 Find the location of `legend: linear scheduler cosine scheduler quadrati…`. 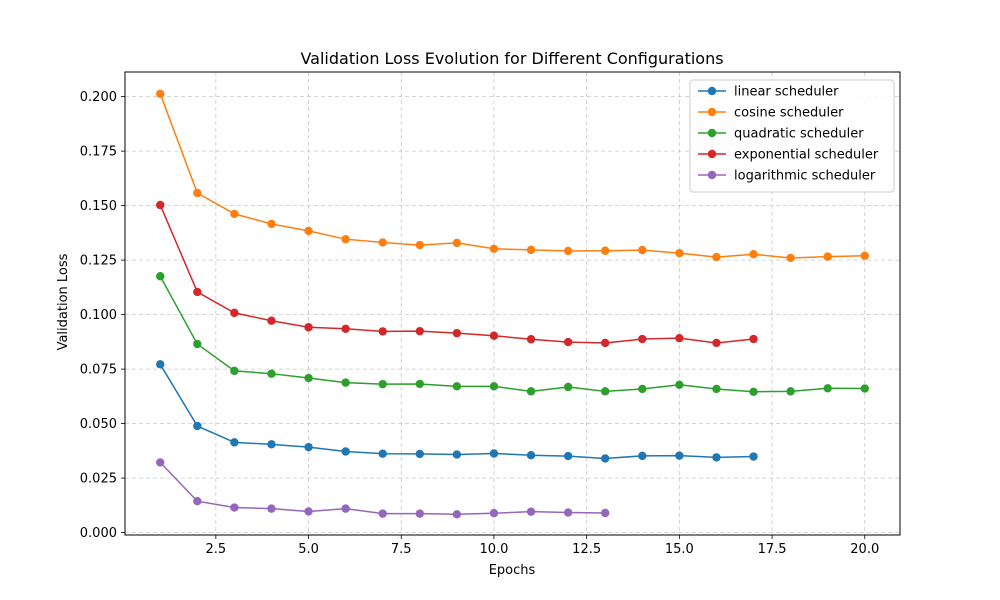

legend: linear scheduler cosine scheduler quadrati… is located at coordinates (792, 136).